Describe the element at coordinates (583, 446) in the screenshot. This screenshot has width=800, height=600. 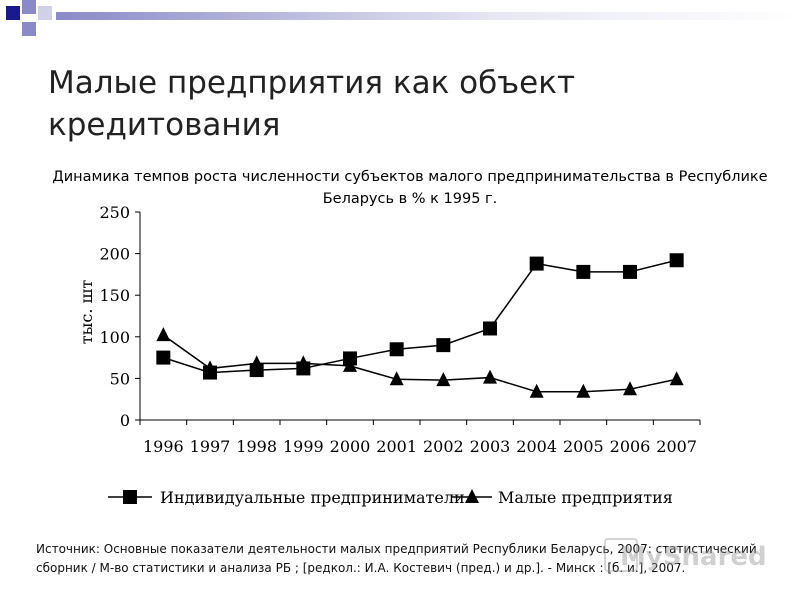
I see `x-tick-label: 2005` at that location.